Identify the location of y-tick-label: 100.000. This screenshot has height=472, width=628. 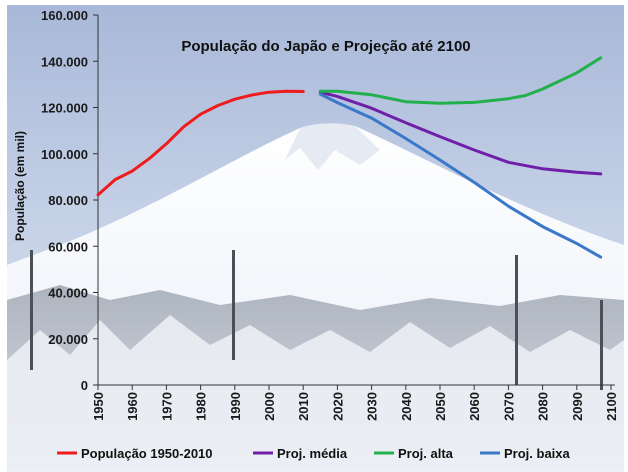
(64, 154).